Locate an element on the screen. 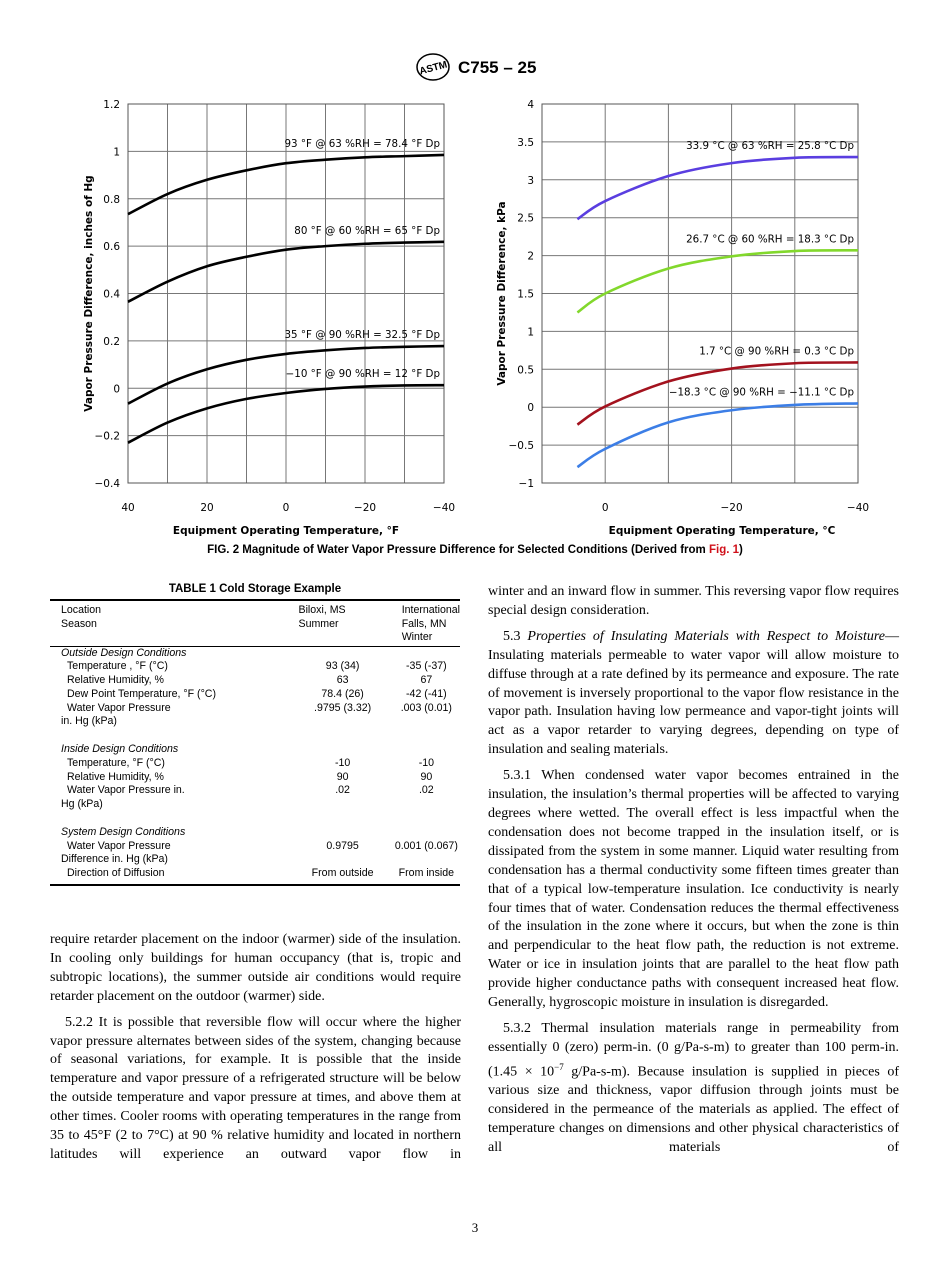 The height and width of the screenshot is (1272, 950). row-label-continuation: Hg (kPa) is located at coordinates (82, 804).